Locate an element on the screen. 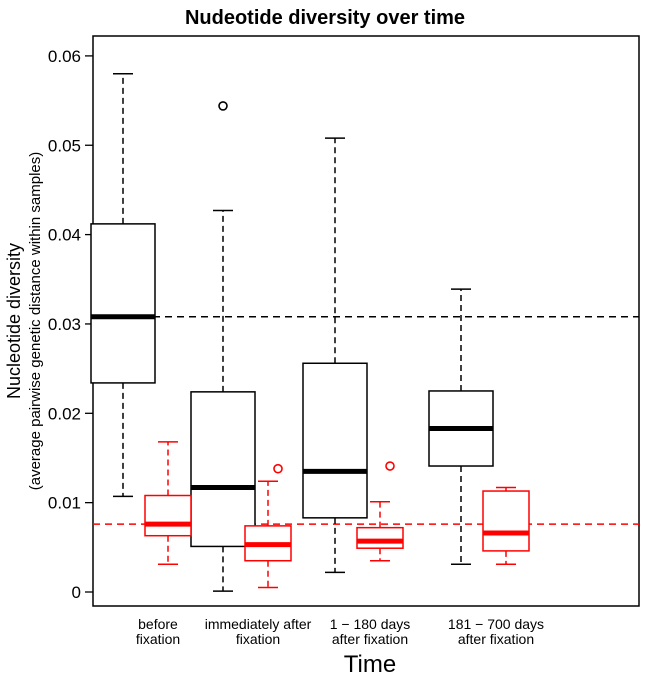 This screenshot has width=646, height=679. y-tick-label: 0 is located at coordinates (76, 592).